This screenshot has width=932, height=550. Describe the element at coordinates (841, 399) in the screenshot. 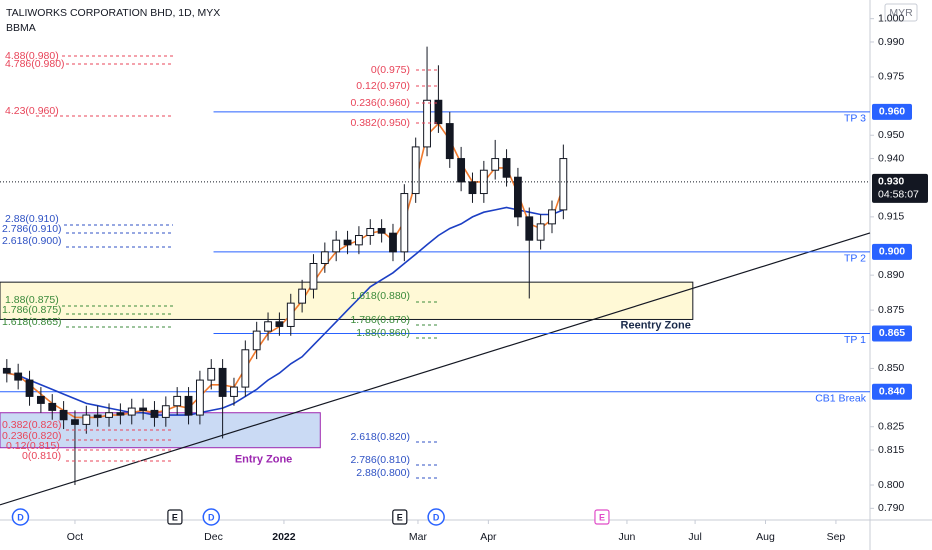

I see `level-name: CB1 Break` at that location.